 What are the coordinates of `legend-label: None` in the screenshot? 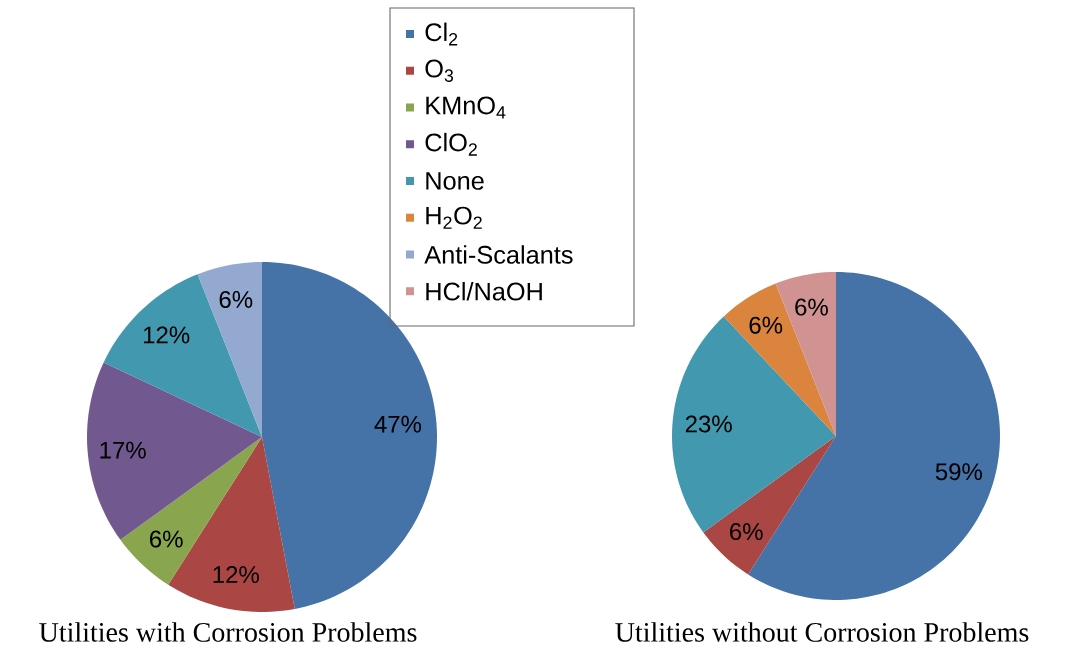 It's located at (455, 181).